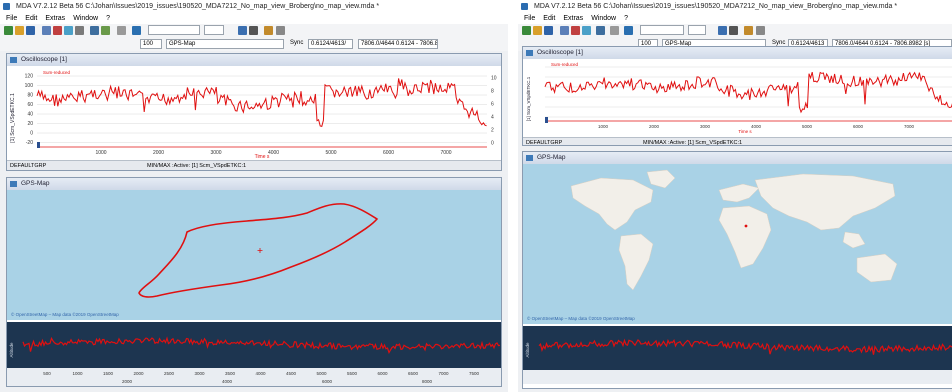 The image size is (952, 392). Describe the element at coordinates (560, 52) in the screenshot. I see `oscilloscope-title: Oscilloscope [1]` at that location.